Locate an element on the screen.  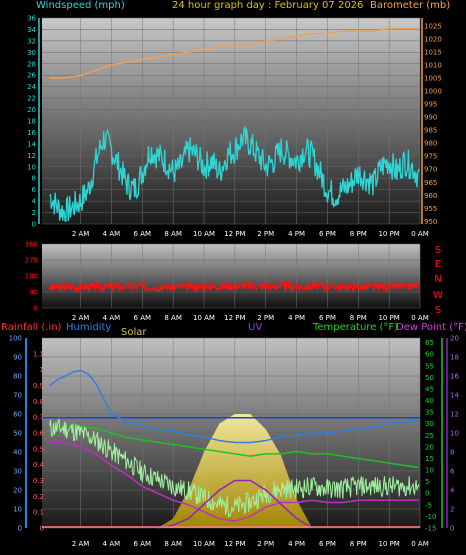
temperature-tick: 5 is located at coordinates (427, 482).